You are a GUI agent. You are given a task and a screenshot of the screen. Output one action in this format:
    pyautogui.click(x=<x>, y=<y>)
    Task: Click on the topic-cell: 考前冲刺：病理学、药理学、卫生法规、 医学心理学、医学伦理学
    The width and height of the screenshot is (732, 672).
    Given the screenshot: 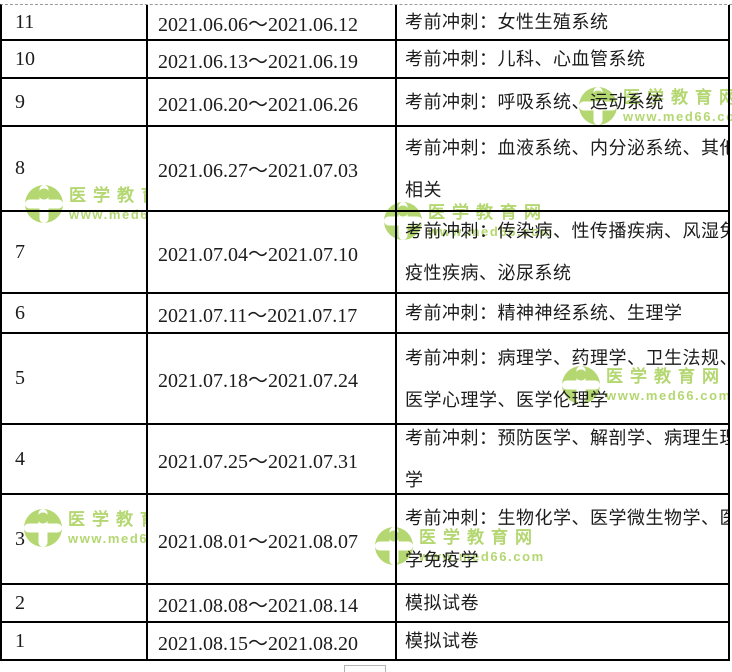 What is the action you would take?
    pyautogui.click(x=563, y=379)
    